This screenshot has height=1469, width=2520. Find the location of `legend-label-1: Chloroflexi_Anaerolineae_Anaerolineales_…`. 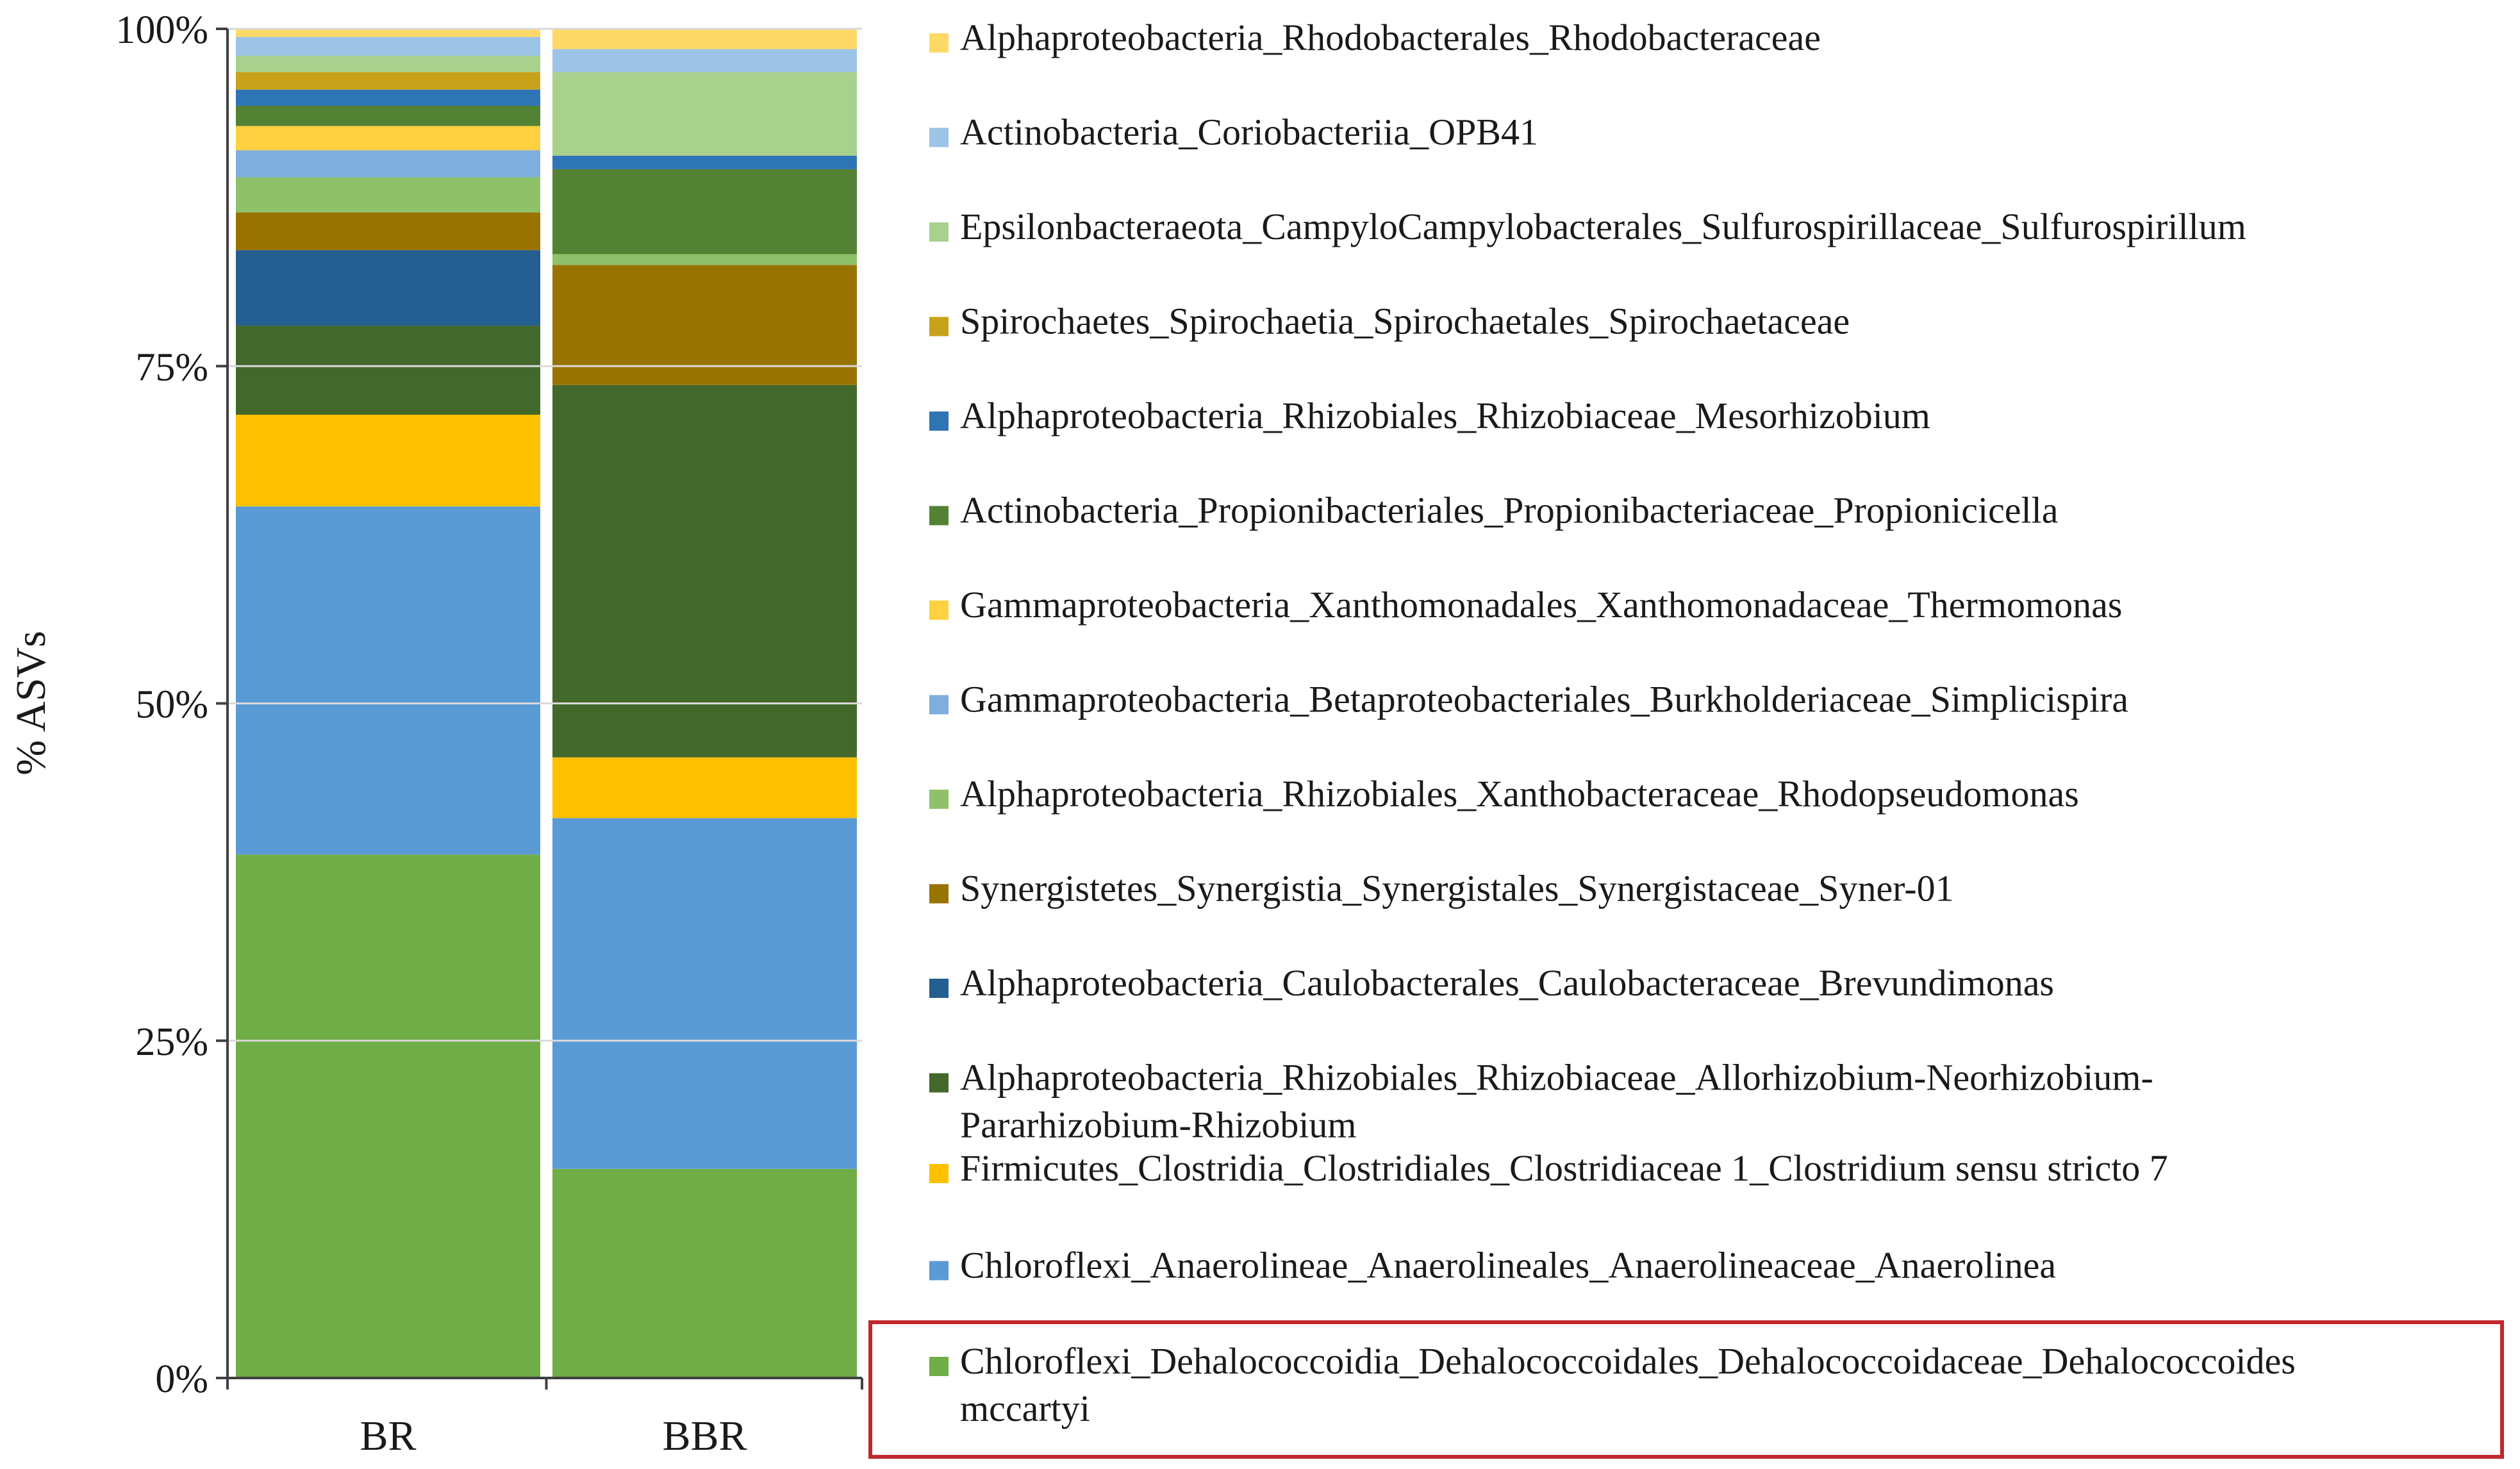

legend-label-1: Chloroflexi_Anaerolineae_Anaerolineales_… is located at coordinates (1508, 1265).